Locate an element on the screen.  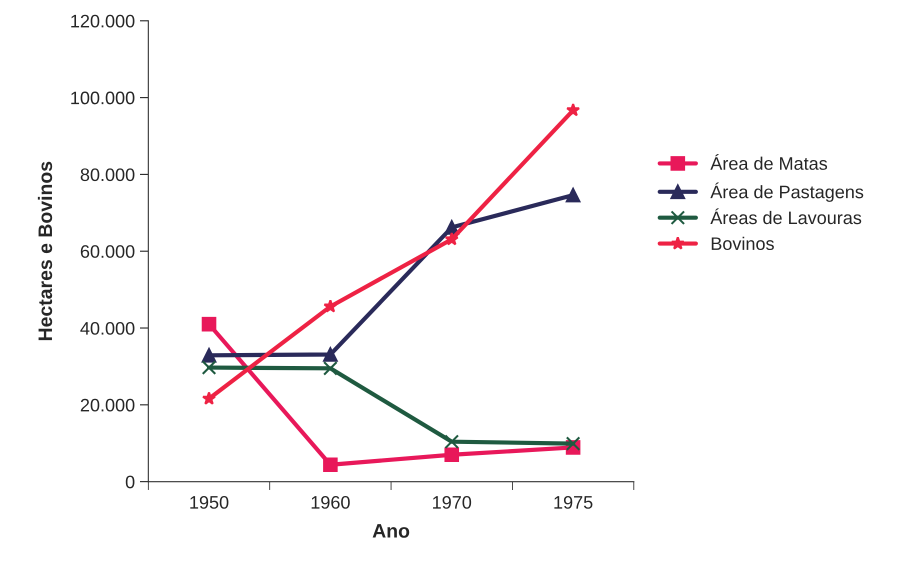
y-tick-label: 100.000 is located at coordinates (102, 98).